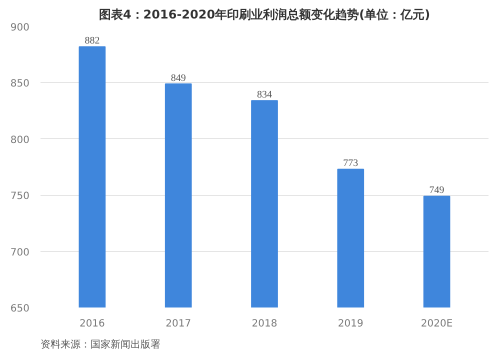 The height and width of the screenshot is (362, 500). What do you see at coordinates (100, 344) in the screenshot?
I see `text: 资料来源：国家新闻出版署` at bounding box center [100, 344].